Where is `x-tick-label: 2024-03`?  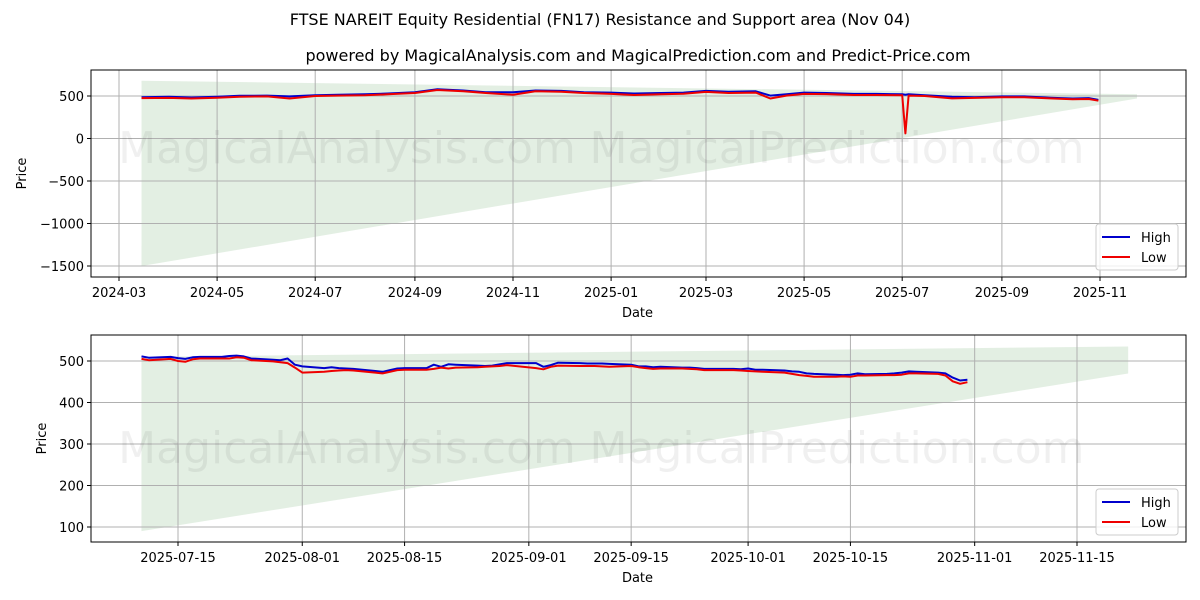
x-tick-label: 2024-03 is located at coordinates (119, 293).